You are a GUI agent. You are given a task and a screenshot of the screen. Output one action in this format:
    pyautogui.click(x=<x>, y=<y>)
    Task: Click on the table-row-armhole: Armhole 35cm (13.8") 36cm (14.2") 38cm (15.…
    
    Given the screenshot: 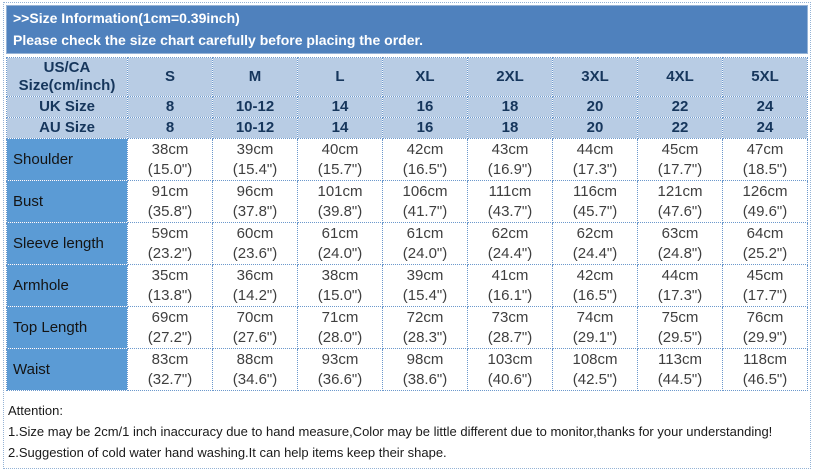 What is the action you would take?
    pyautogui.click(x=407, y=285)
    